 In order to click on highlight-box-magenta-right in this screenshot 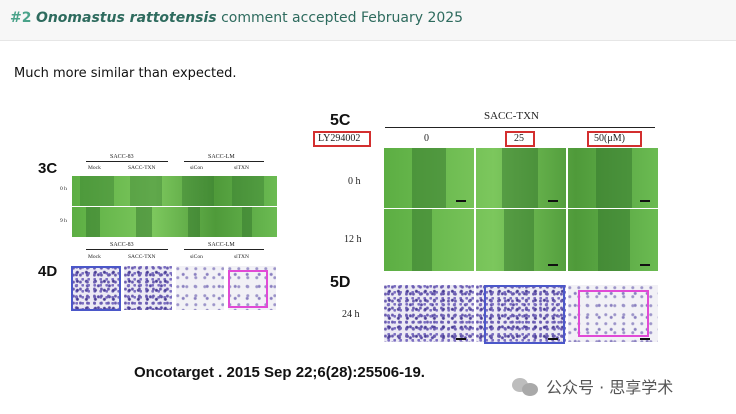, I will do `click(613, 313)`.